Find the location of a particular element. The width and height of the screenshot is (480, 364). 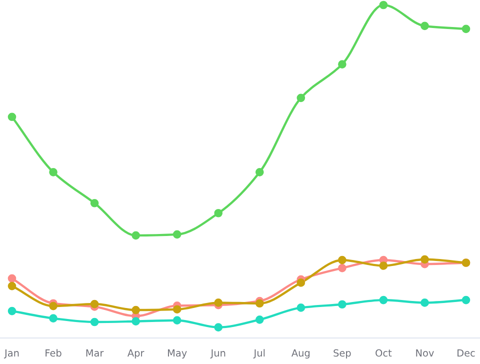

x-tick-label: Mar is located at coordinates (95, 353).